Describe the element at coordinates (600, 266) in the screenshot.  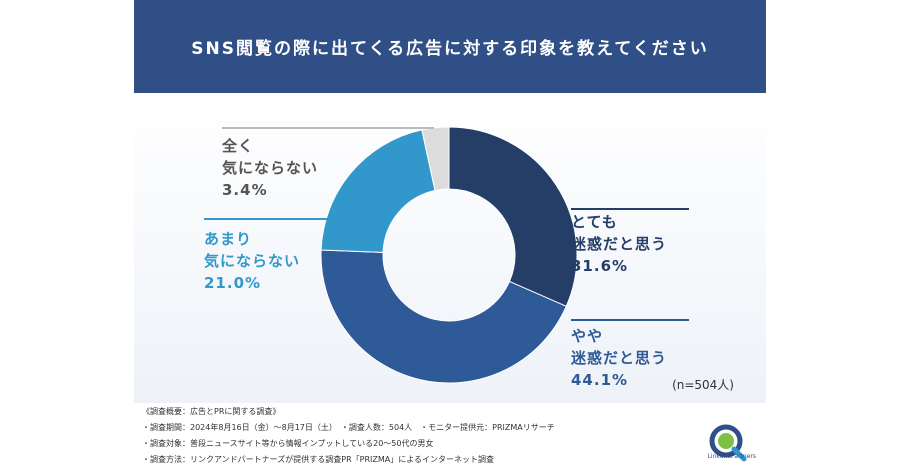
I see `label-pct: 31.6%` at that location.